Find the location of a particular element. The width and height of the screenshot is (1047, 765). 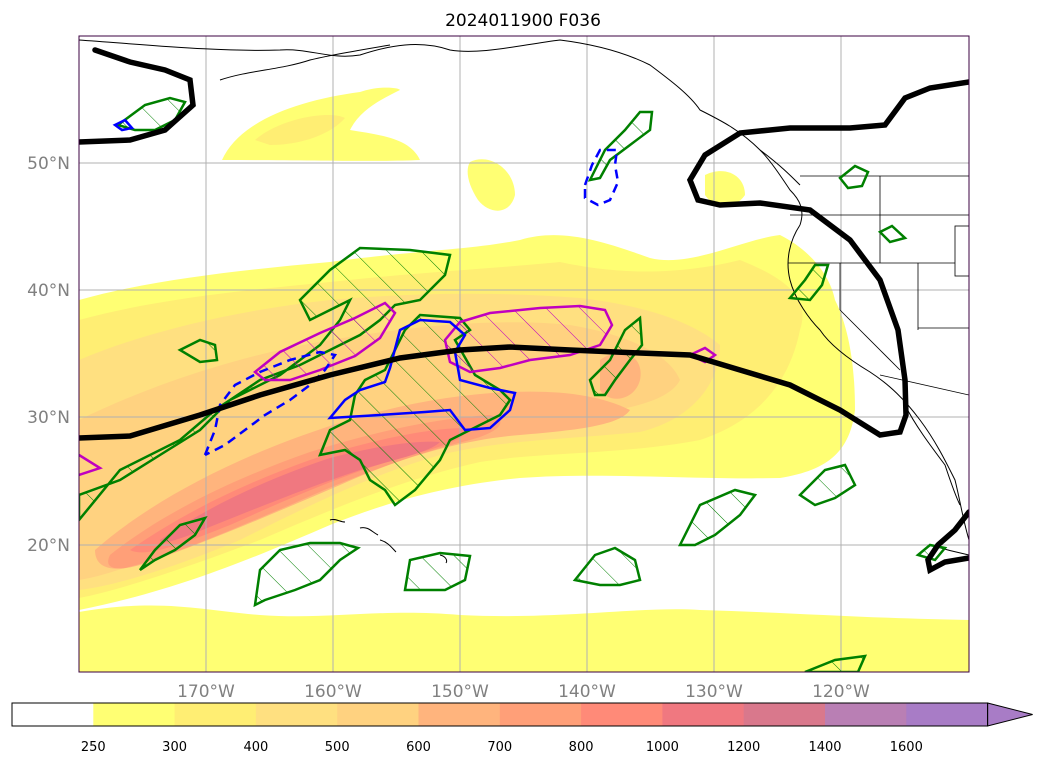

colorbar-tick-label: 300 is located at coordinates (174, 747).